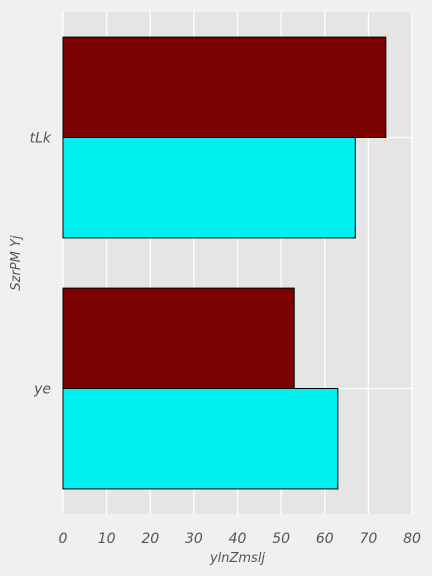  What do you see at coordinates (325, 539) in the screenshot?
I see `x-tick-label: 60` at bounding box center [325, 539].